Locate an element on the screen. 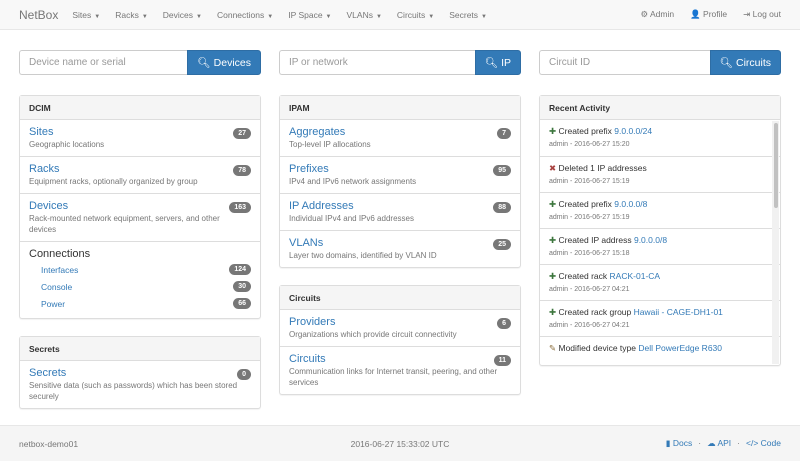 The height and width of the screenshot is (461, 800). item-link: Secrets is located at coordinates (48, 373).